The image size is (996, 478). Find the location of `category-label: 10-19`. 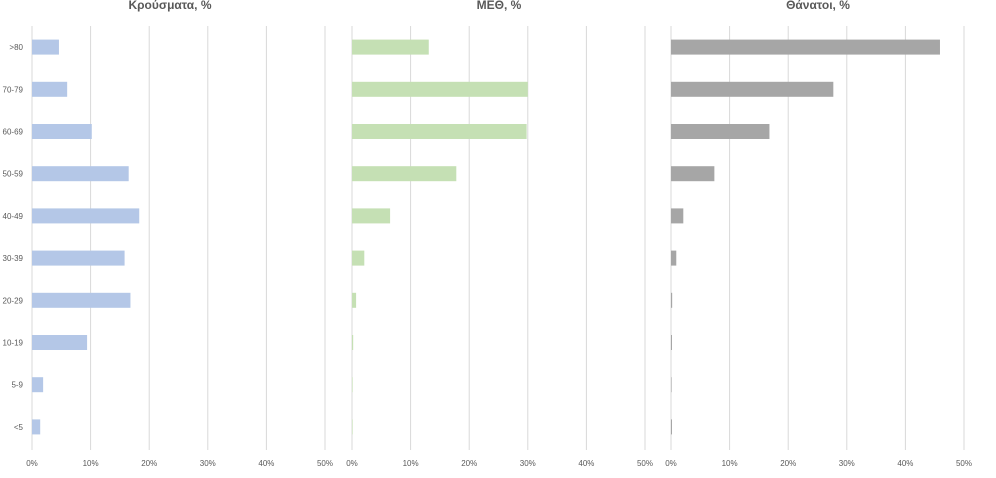

category-label: 10-19 is located at coordinates (13, 343).